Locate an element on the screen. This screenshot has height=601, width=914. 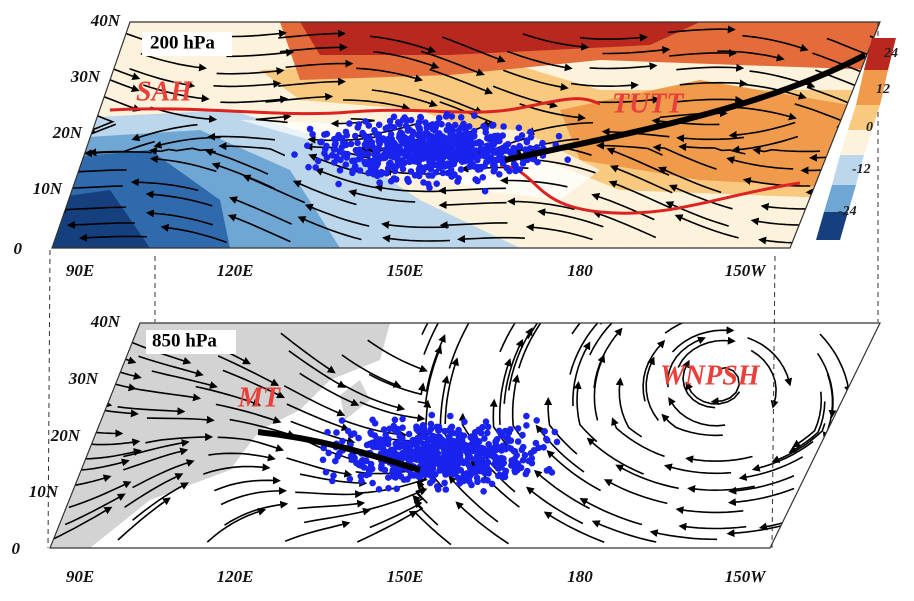
lat-label: 30N is located at coordinates (83, 378).